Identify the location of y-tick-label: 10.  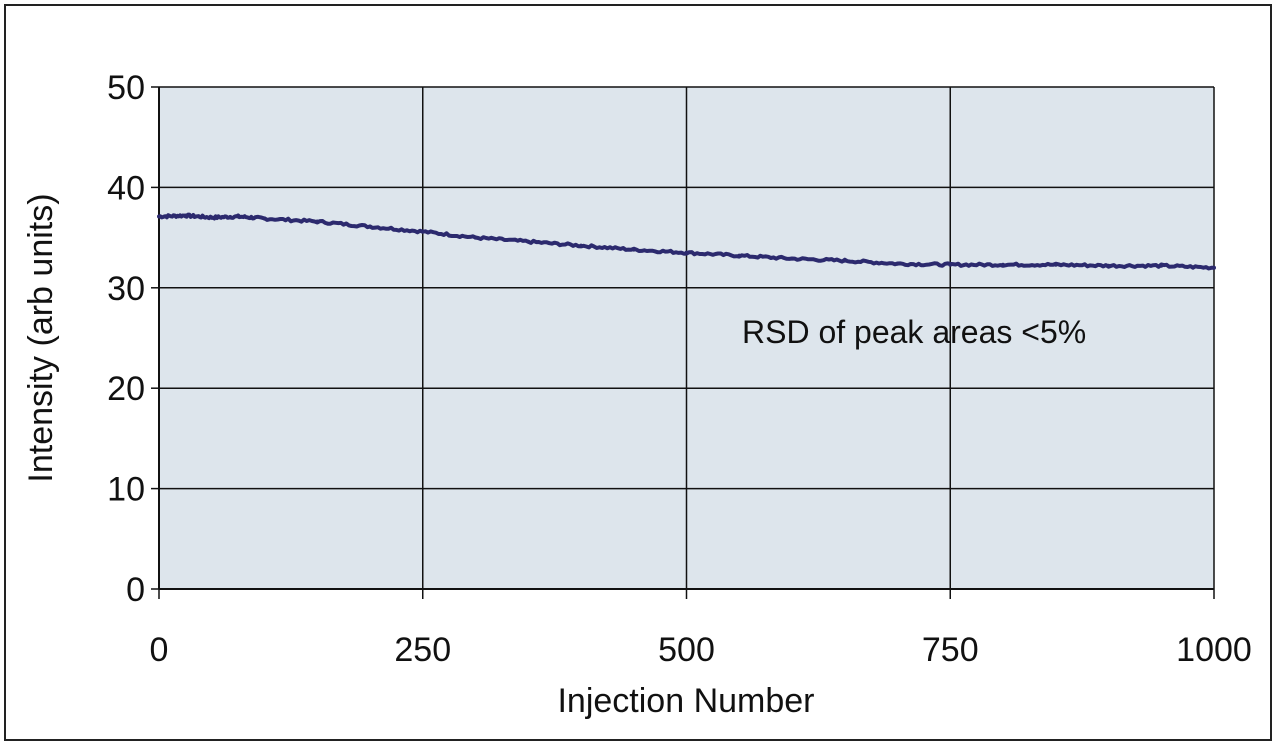
(126, 490).